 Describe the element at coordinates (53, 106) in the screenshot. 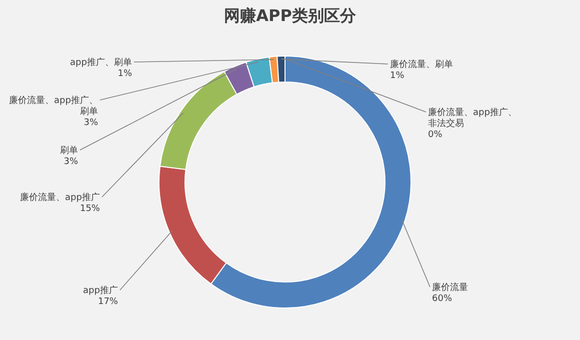

I see `slice-label: 廉价流量、app推广、刷单` at that location.